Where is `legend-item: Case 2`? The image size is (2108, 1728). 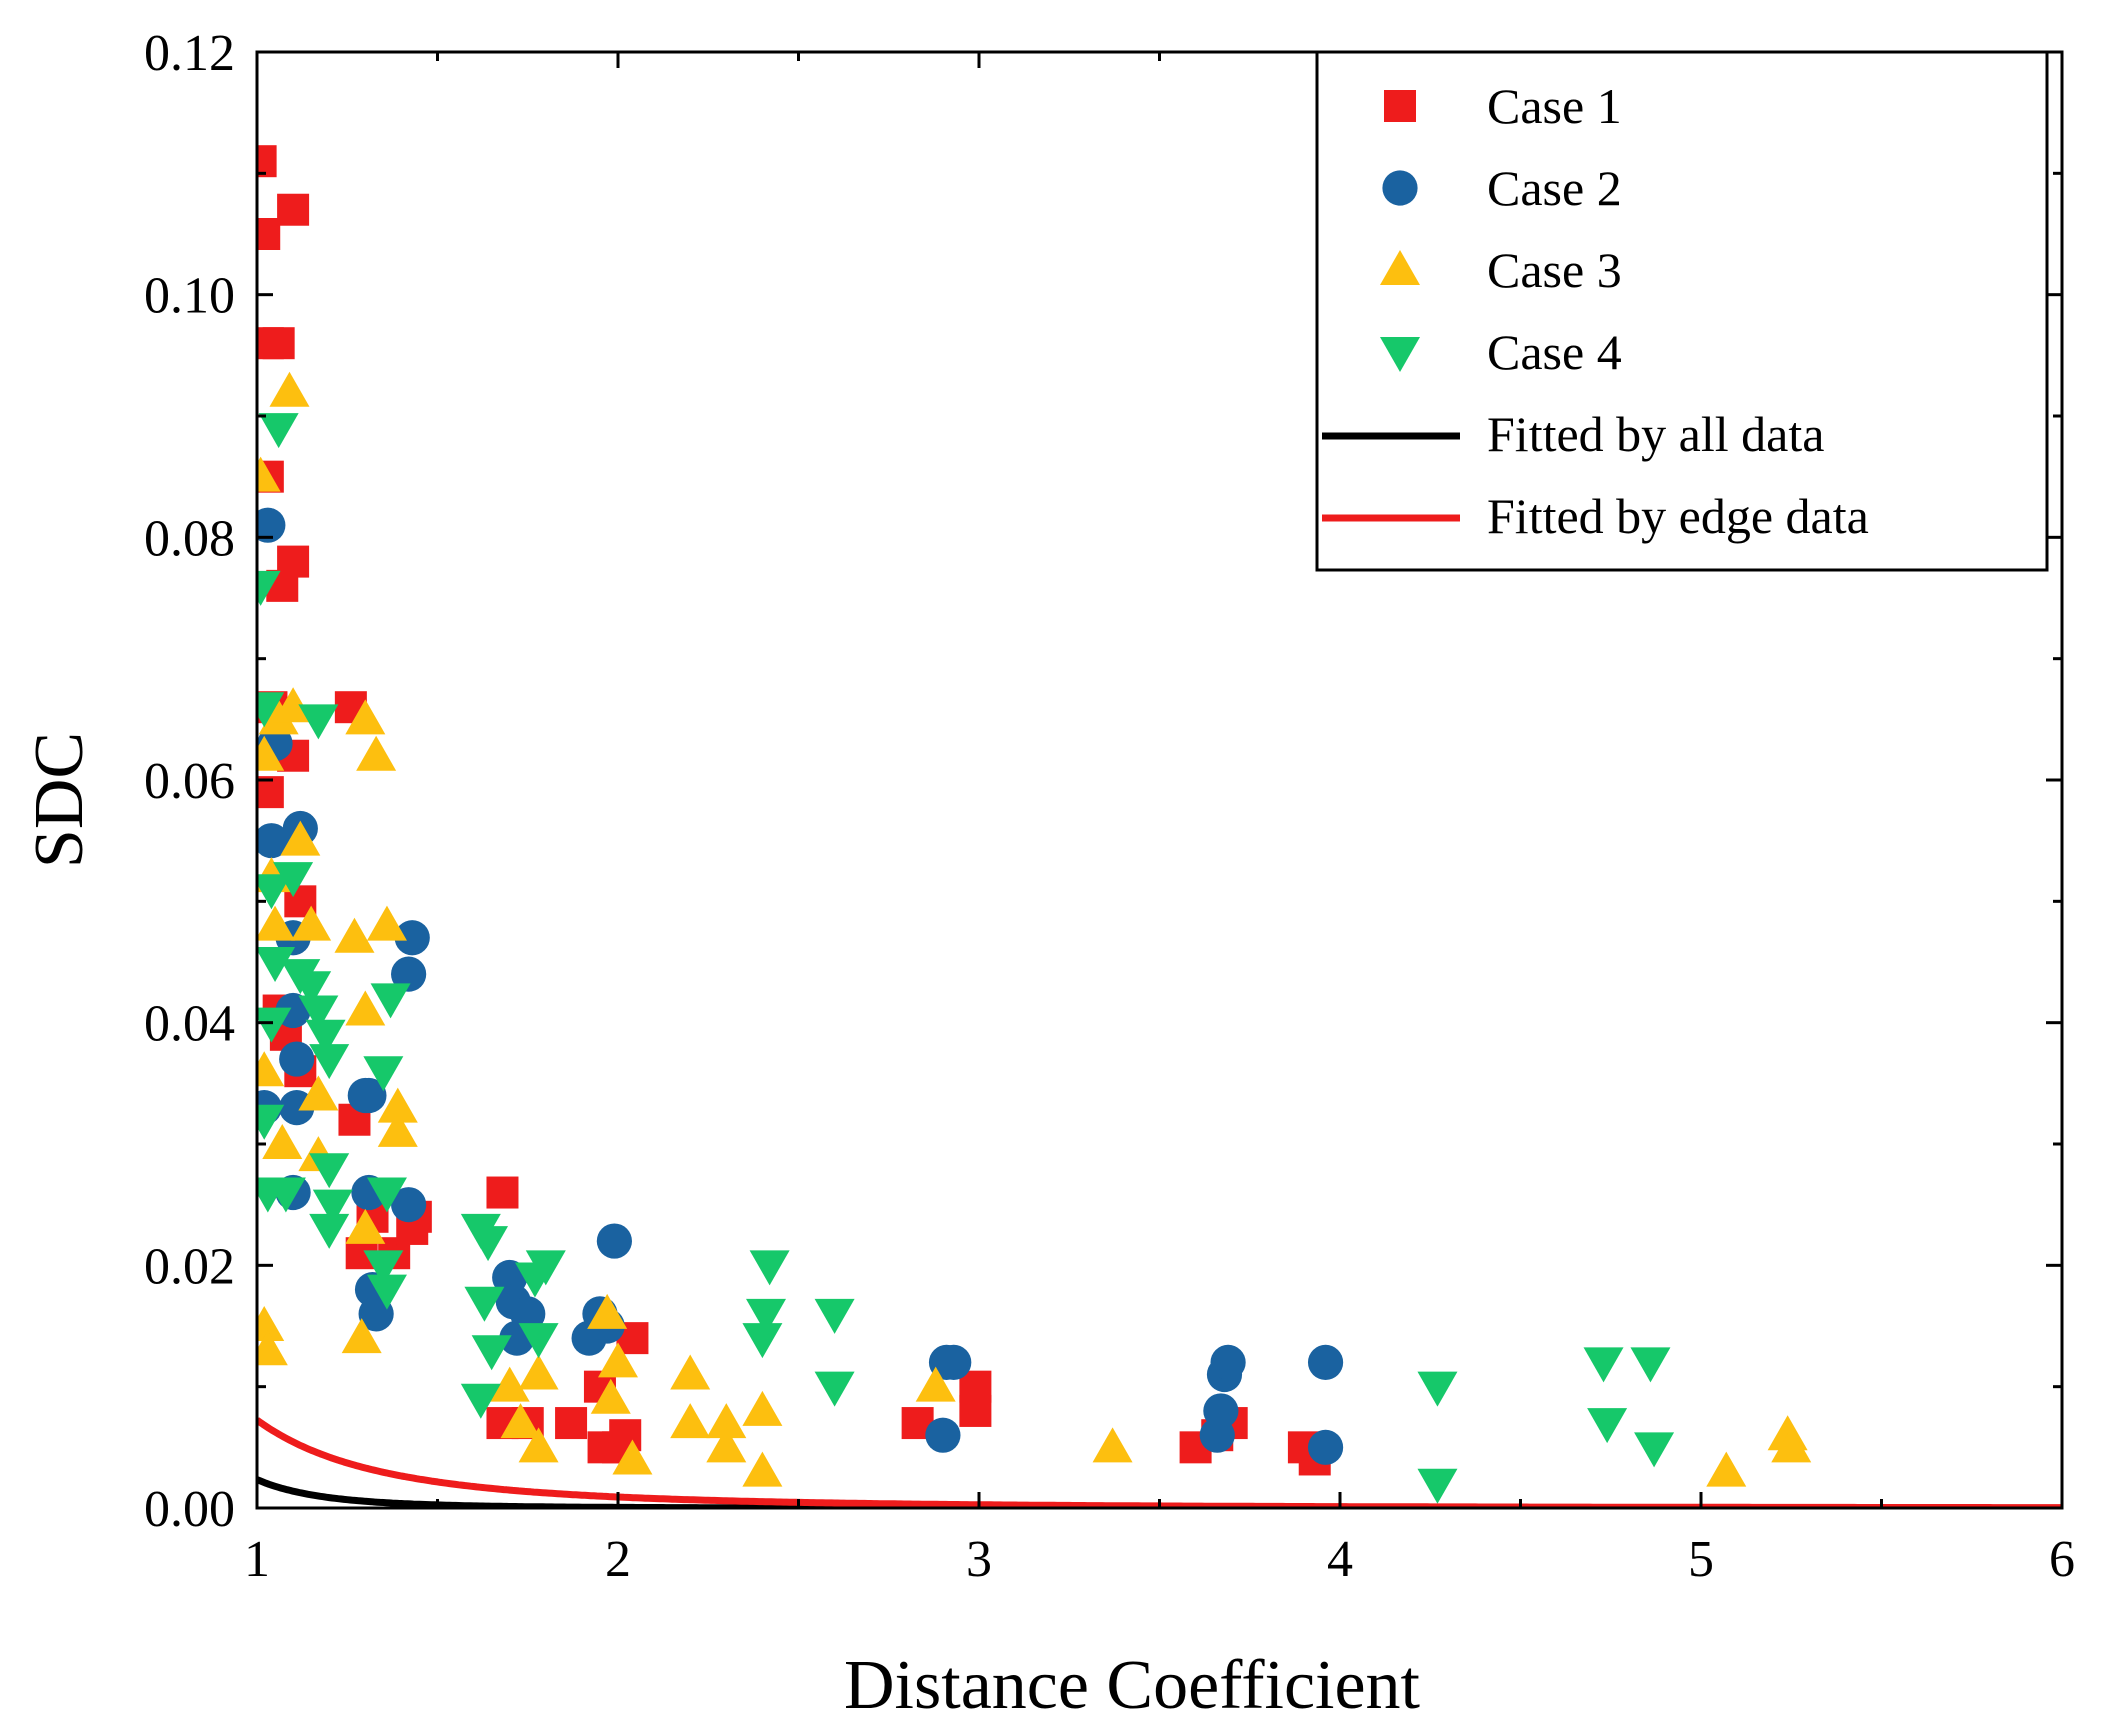 legend-item: Case 2 is located at coordinates (1502, 188).